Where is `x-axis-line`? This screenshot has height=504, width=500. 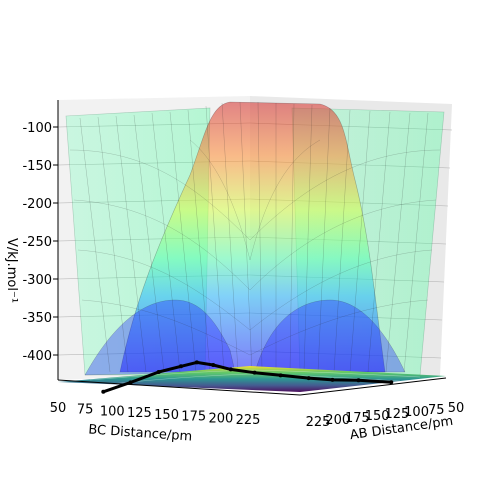 x-axis-line is located at coordinates (179, 387).